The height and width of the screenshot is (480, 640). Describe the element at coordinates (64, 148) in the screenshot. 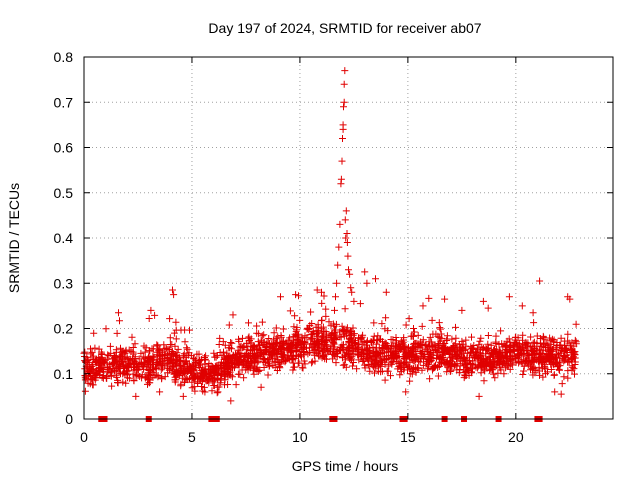

I see `y-tick-label: 0.6` at that location.